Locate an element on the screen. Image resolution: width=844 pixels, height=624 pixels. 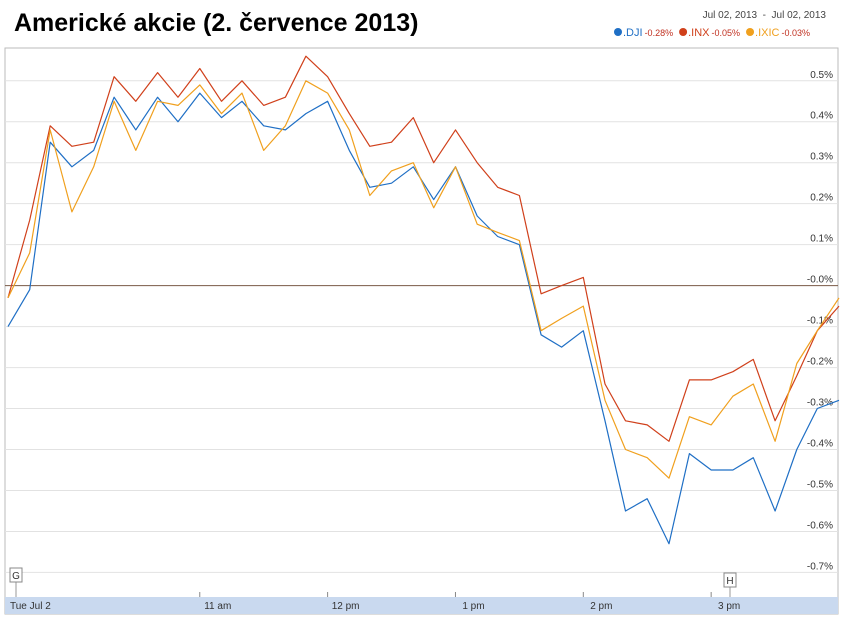
y-tick-label: 0.2% is located at coordinates (821, 198).